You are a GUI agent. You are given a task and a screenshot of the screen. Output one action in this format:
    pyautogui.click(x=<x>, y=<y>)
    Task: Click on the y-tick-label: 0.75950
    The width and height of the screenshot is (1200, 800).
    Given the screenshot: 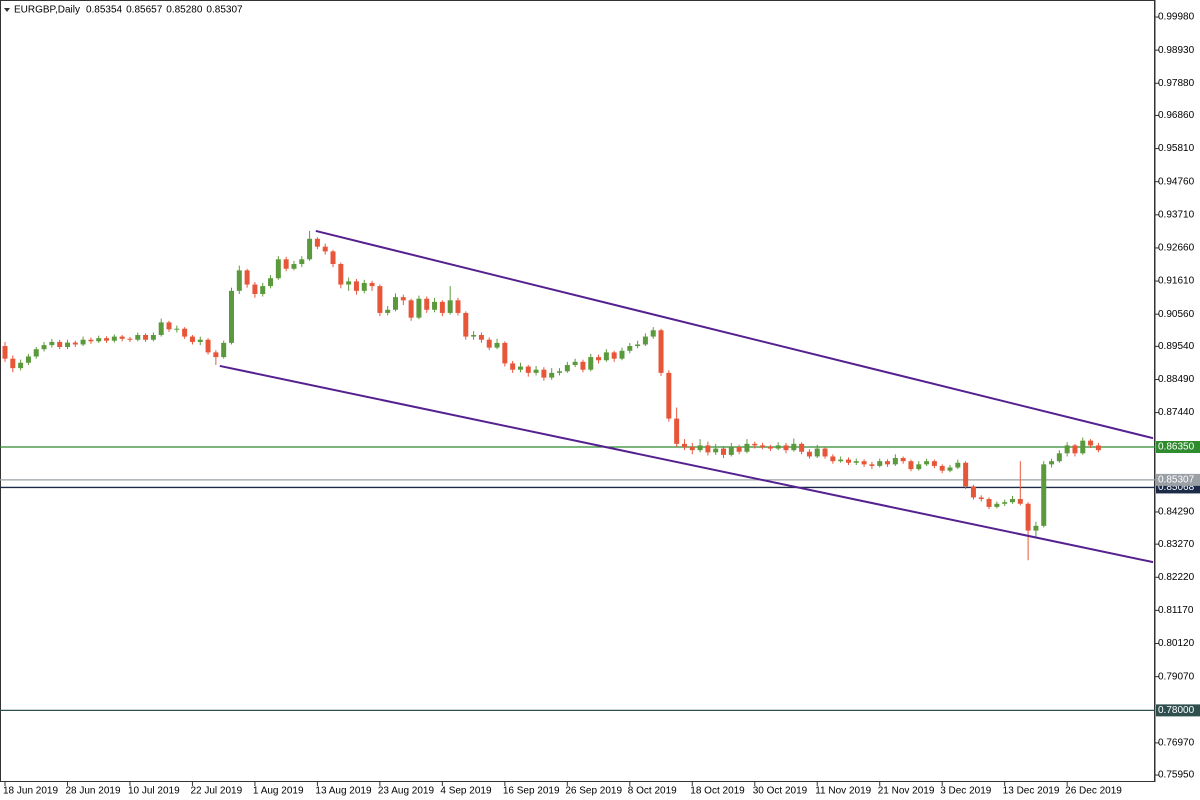 What is the action you would take?
    pyautogui.click(x=1176, y=775)
    